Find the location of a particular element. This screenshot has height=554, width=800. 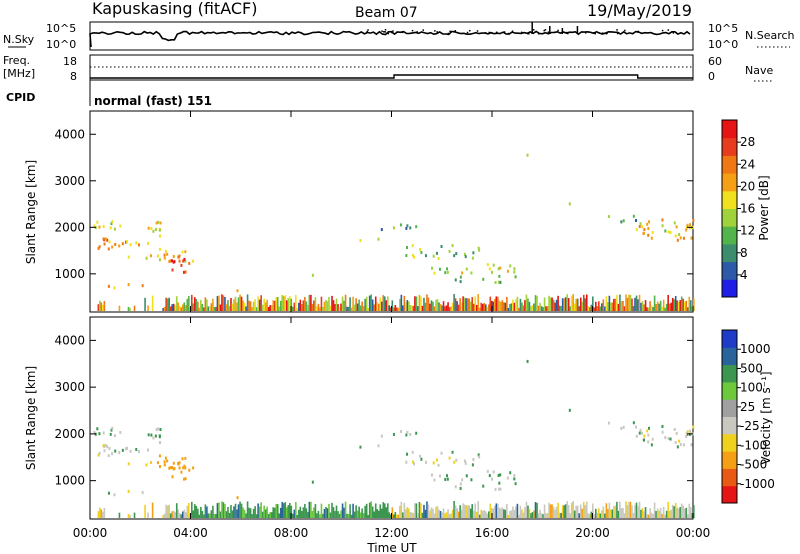

velocity-colorbar-frame is located at coordinates (729, 416).